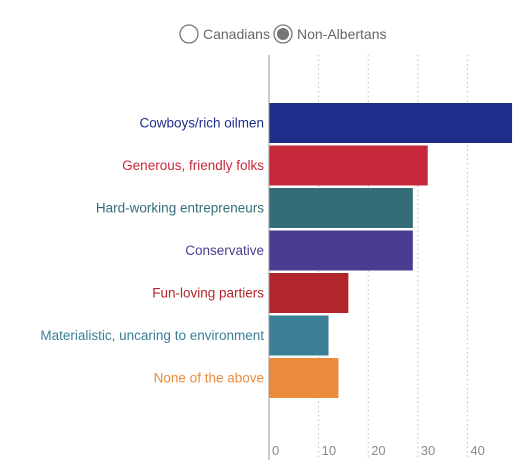 The image size is (525, 475). Describe the element at coordinates (342, 34) in the screenshot. I see `legend-label: Non-Albertans` at that location.